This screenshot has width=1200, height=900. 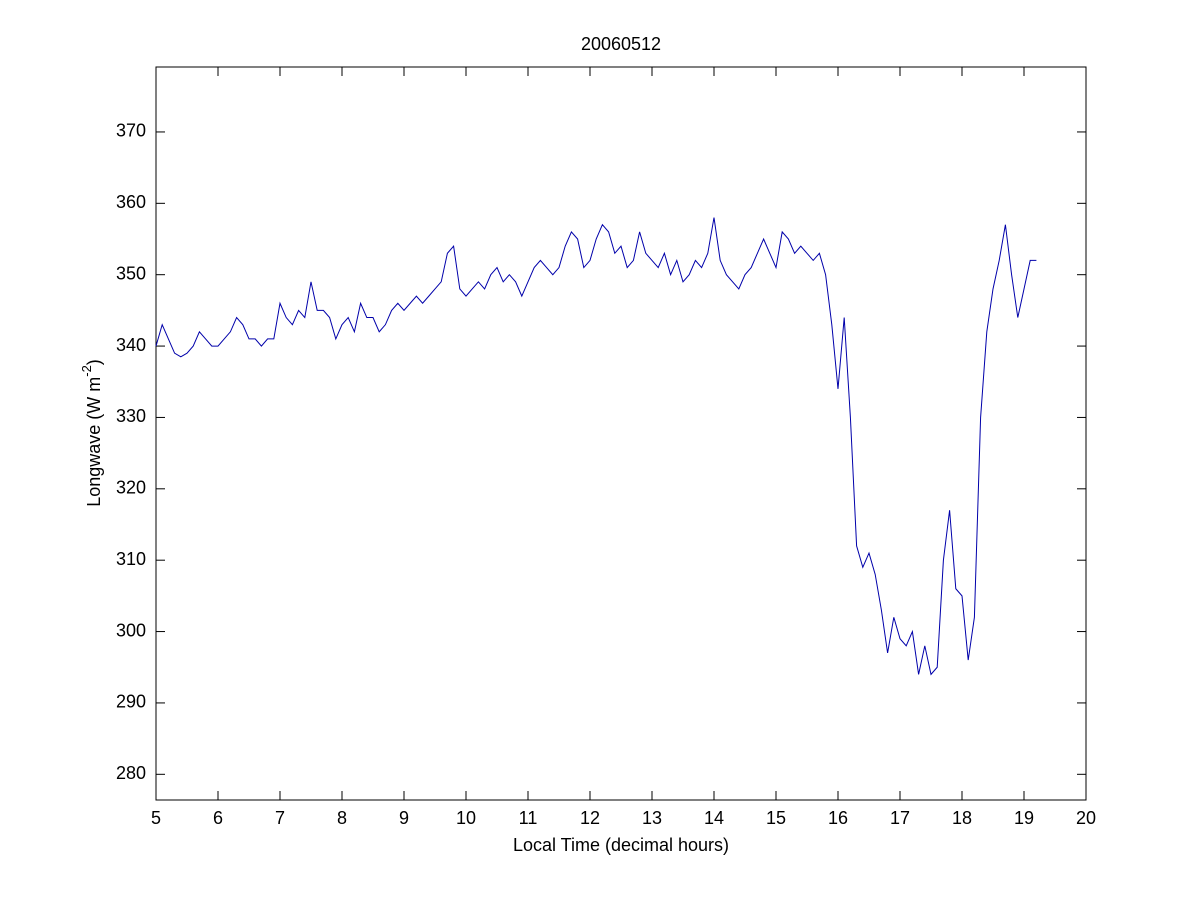 I want to click on chart-title: 20060512, so click(x=621, y=44).